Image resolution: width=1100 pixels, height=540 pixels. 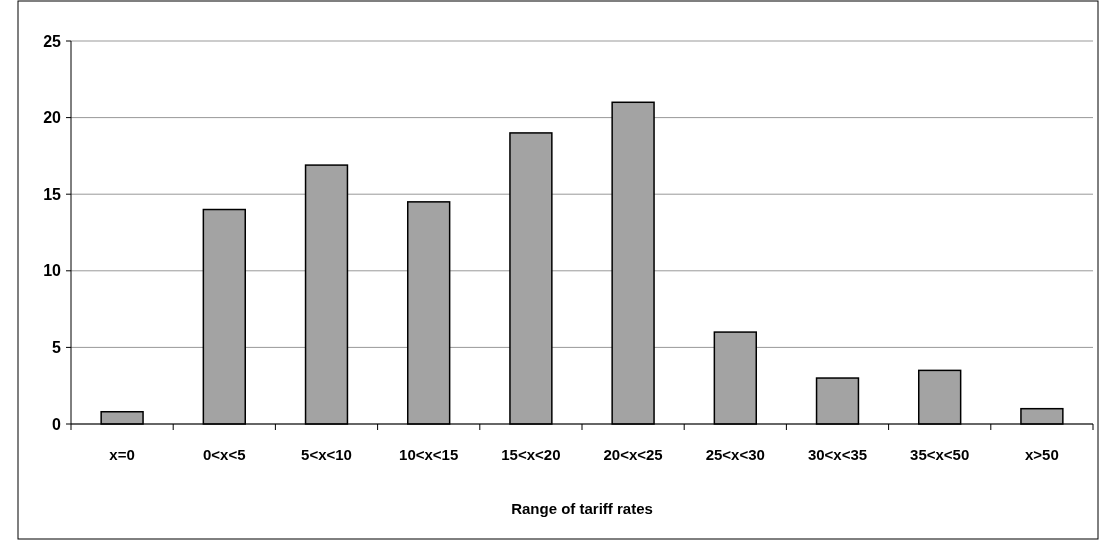 What do you see at coordinates (52, 118) in the screenshot?
I see `y-tick-label: 20` at bounding box center [52, 118].